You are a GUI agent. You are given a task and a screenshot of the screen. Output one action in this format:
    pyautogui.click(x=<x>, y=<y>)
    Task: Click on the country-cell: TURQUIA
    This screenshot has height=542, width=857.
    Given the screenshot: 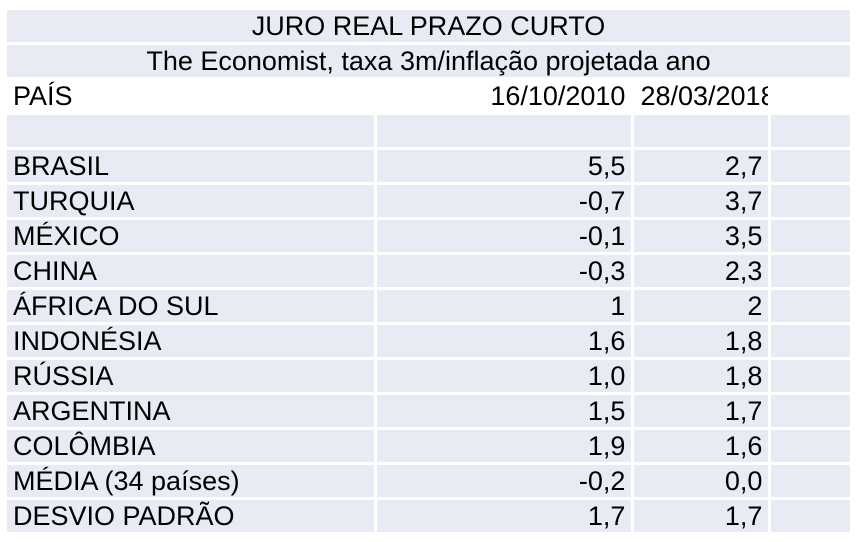 What is the action you would take?
    pyautogui.click(x=190, y=201)
    